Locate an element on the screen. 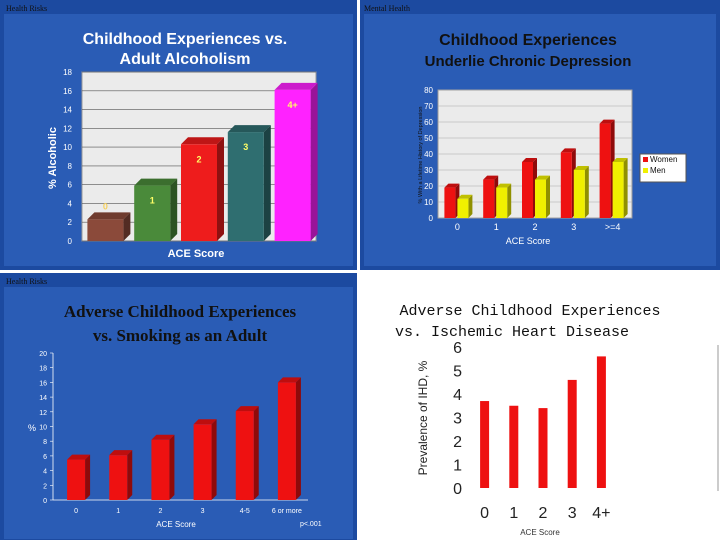 The image size is (720, 545). chart-title-line1: Childhood Experiences is located at coordinates (528, 40).